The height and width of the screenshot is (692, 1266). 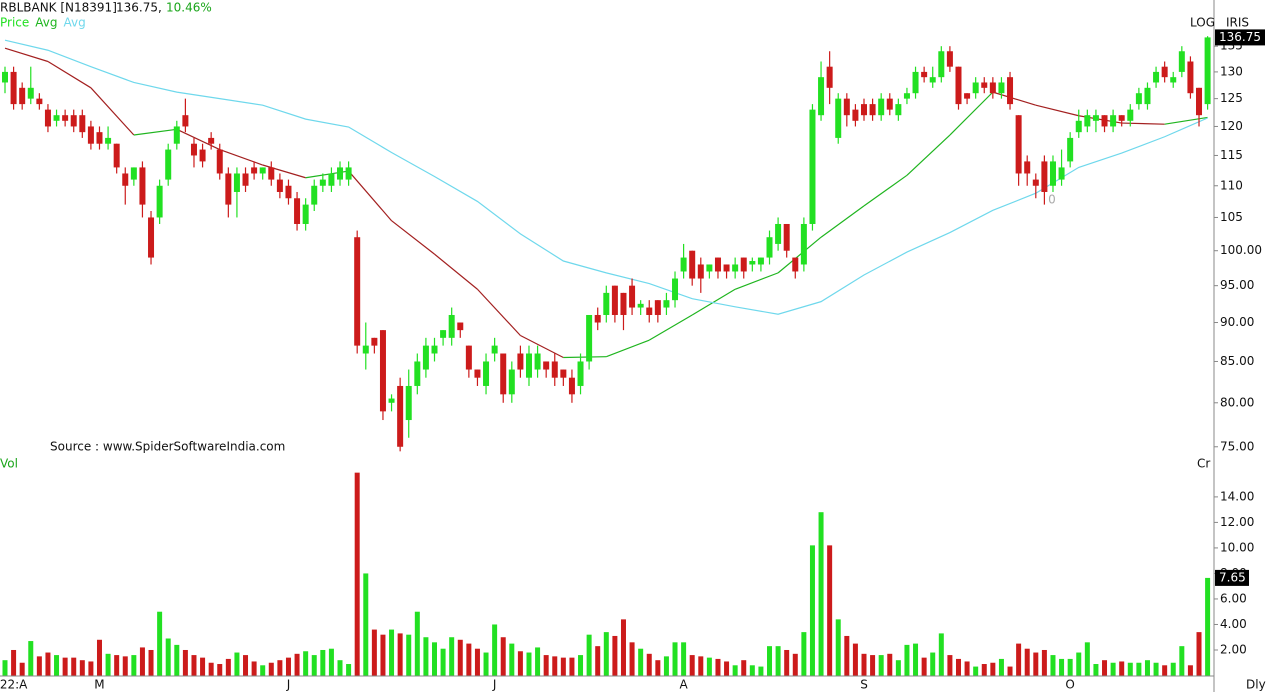 What do you see at coordinates (1237, 496) in the screenshot?
I see `volume-tick-label: 14.00` at bounding box center [1237, 496].